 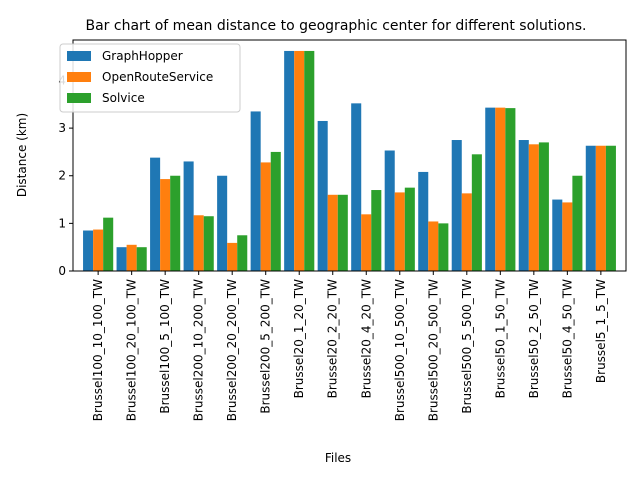 I want to click on y-tick-label: 0, so click(x=62, y=271).